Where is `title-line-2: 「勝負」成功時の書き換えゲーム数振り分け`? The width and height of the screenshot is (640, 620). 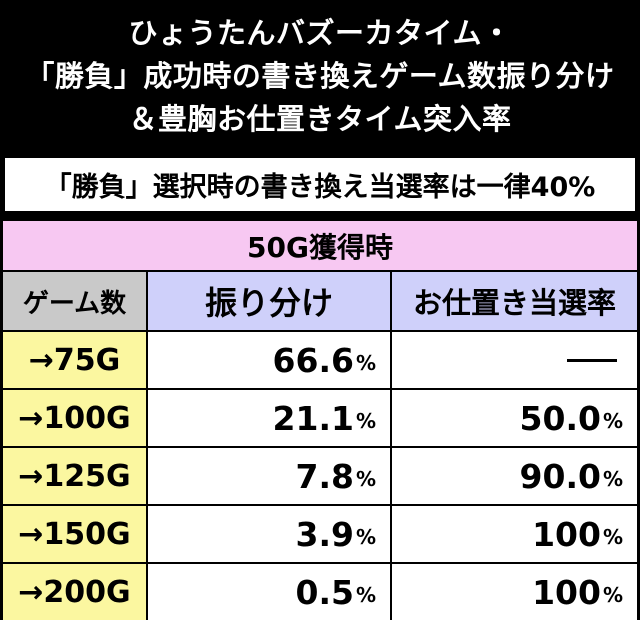 title-line-2: 「勝負」成功時の書き換えゲーム数振り分け is located at coordinates (320, 75).